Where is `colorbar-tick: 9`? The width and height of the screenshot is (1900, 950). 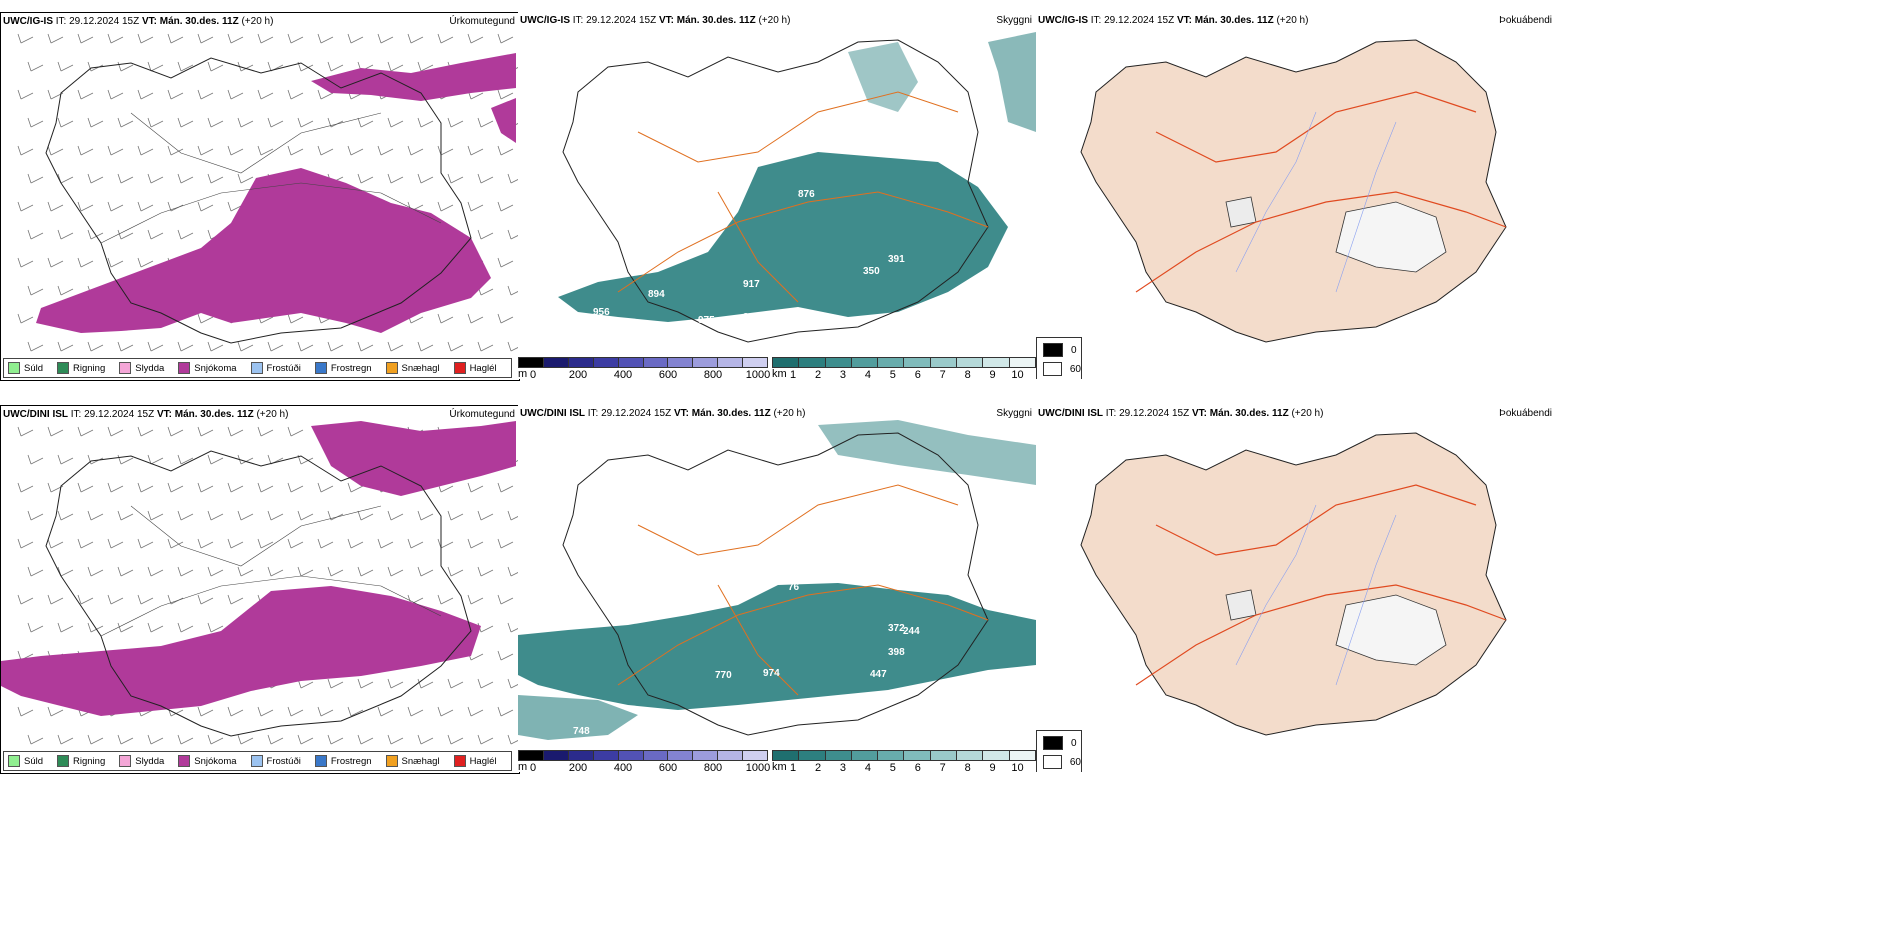
colorbar-tick: 9 is located at coordinates (992, 767).